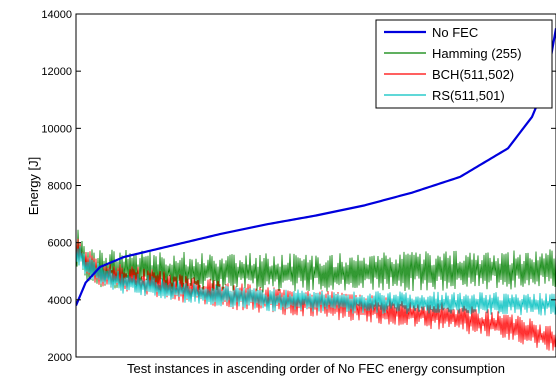 The height and width of the screenshot is (381, 556). What do you see at coordinates (60, 301) in the screenshot?
I see `y-tick-label: 4000` at bounding box center [60, 301].